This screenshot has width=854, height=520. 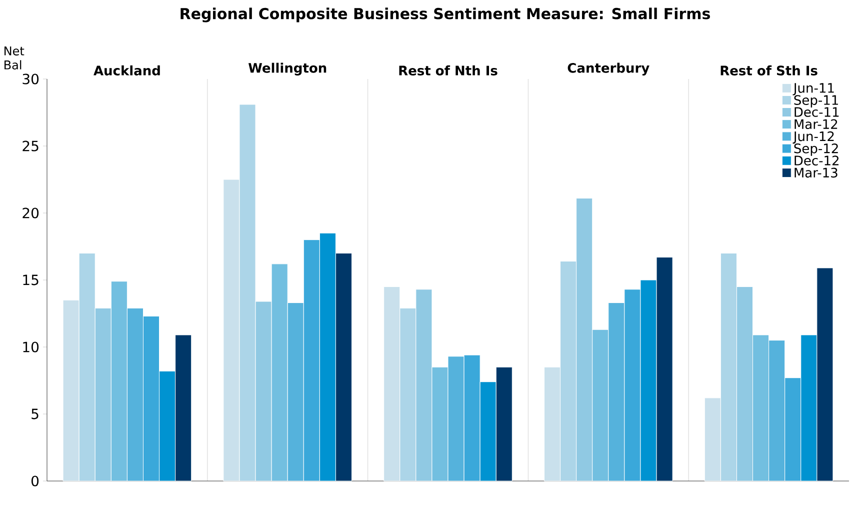 I want to click on legend-label: Dec-11, so click(x=816, y=112).